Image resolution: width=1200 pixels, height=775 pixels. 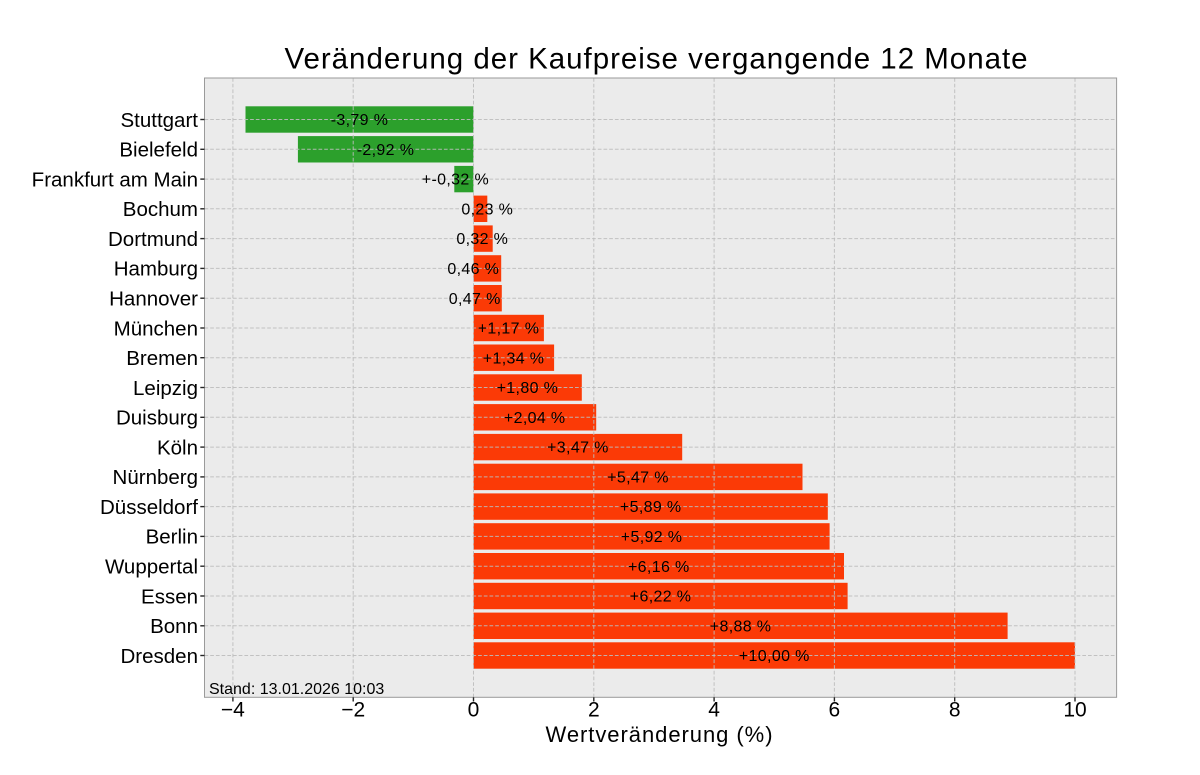 I want to click on svg-text: +5,89 %, so click(x=651, y=507).